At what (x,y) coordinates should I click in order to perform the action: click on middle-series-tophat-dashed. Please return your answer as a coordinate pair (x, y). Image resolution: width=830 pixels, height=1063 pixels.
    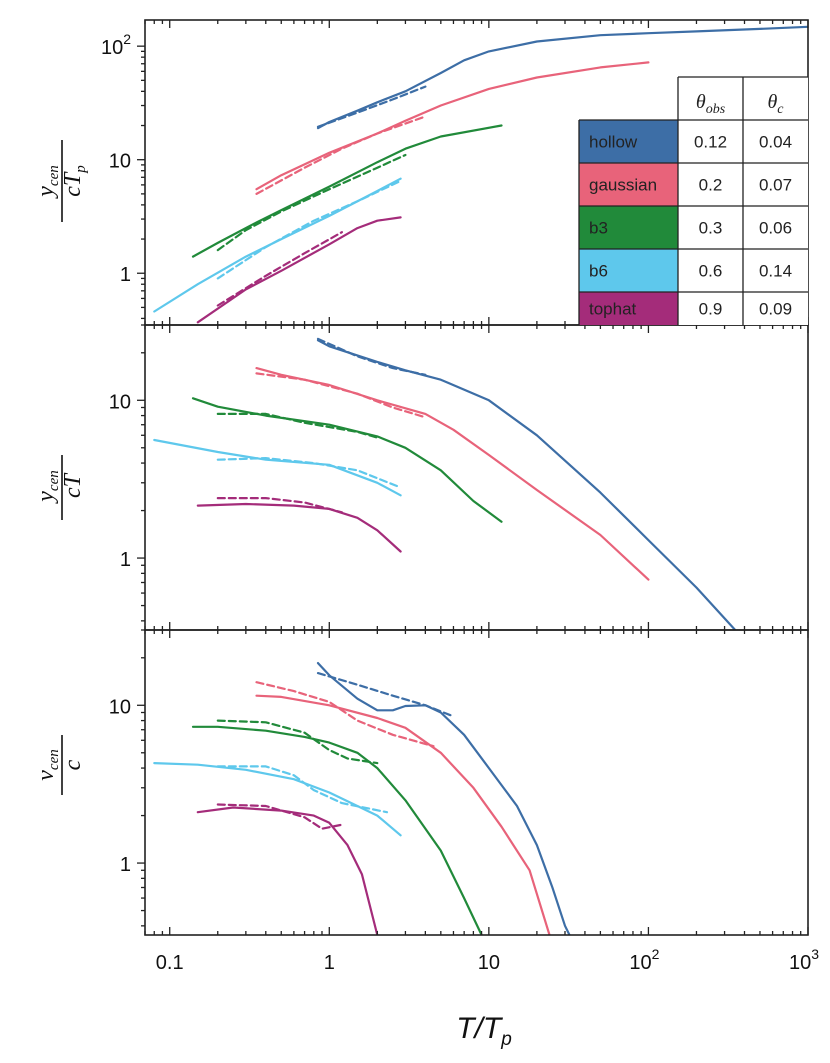
    Looking at the image, I should click on (279, 505).